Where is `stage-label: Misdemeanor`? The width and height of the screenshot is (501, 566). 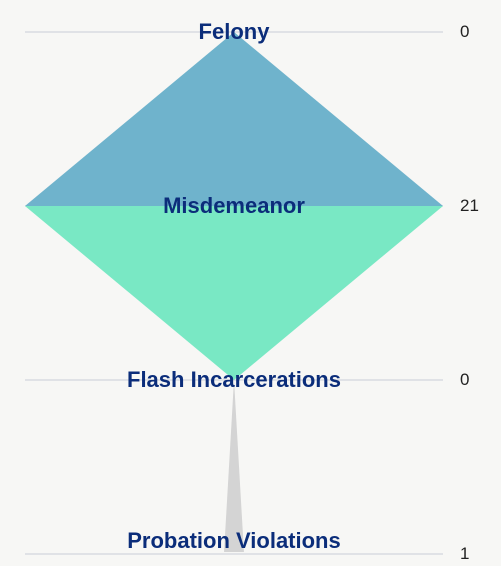
stage-label: Misdemeanor is located at coordinates (234, 205).